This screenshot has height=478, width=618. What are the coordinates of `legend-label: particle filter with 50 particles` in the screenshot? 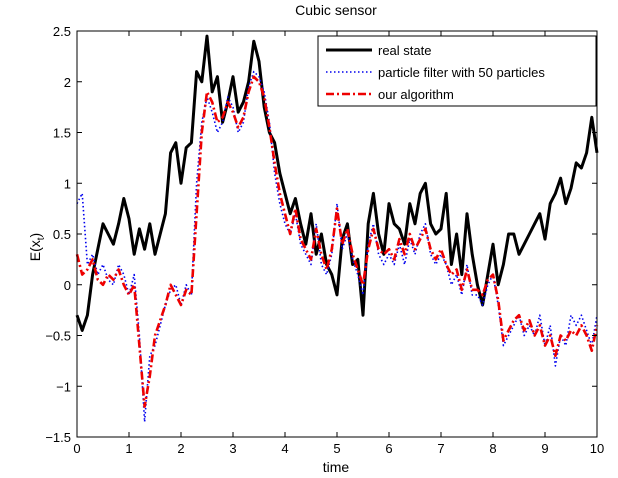 It's located at (461, 72).